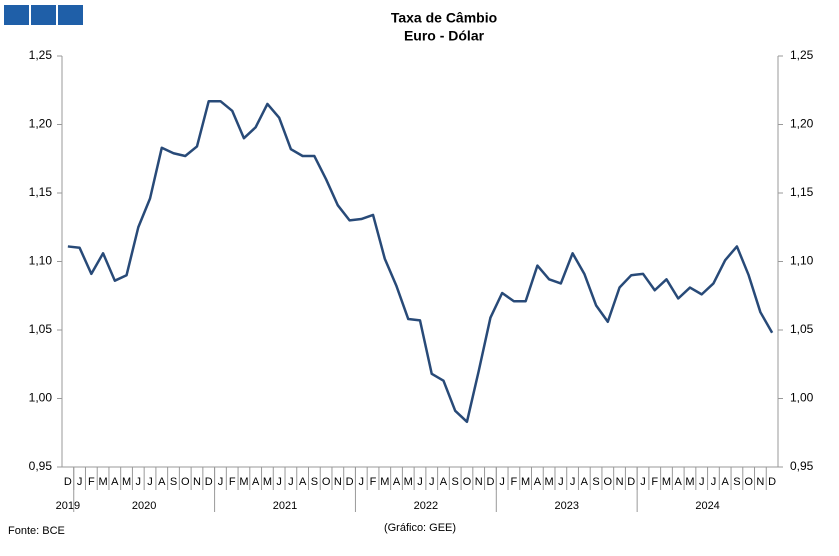 The height and width of the screenshot is (556, 839). Describe the element at coordinates (285, 506) in the screenshot. I see `year-label: 2021` at that location.